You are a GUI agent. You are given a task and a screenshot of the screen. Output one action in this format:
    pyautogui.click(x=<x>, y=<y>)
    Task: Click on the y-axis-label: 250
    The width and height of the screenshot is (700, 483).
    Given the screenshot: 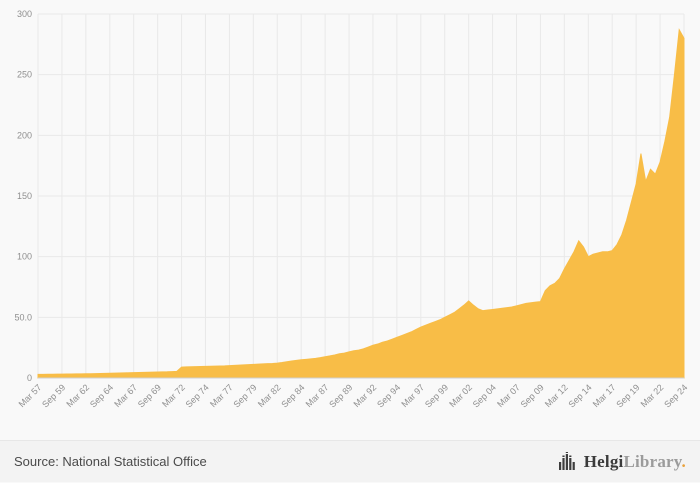 What is the action you would take?
    pyautogui.click(x=24, y=75)
    